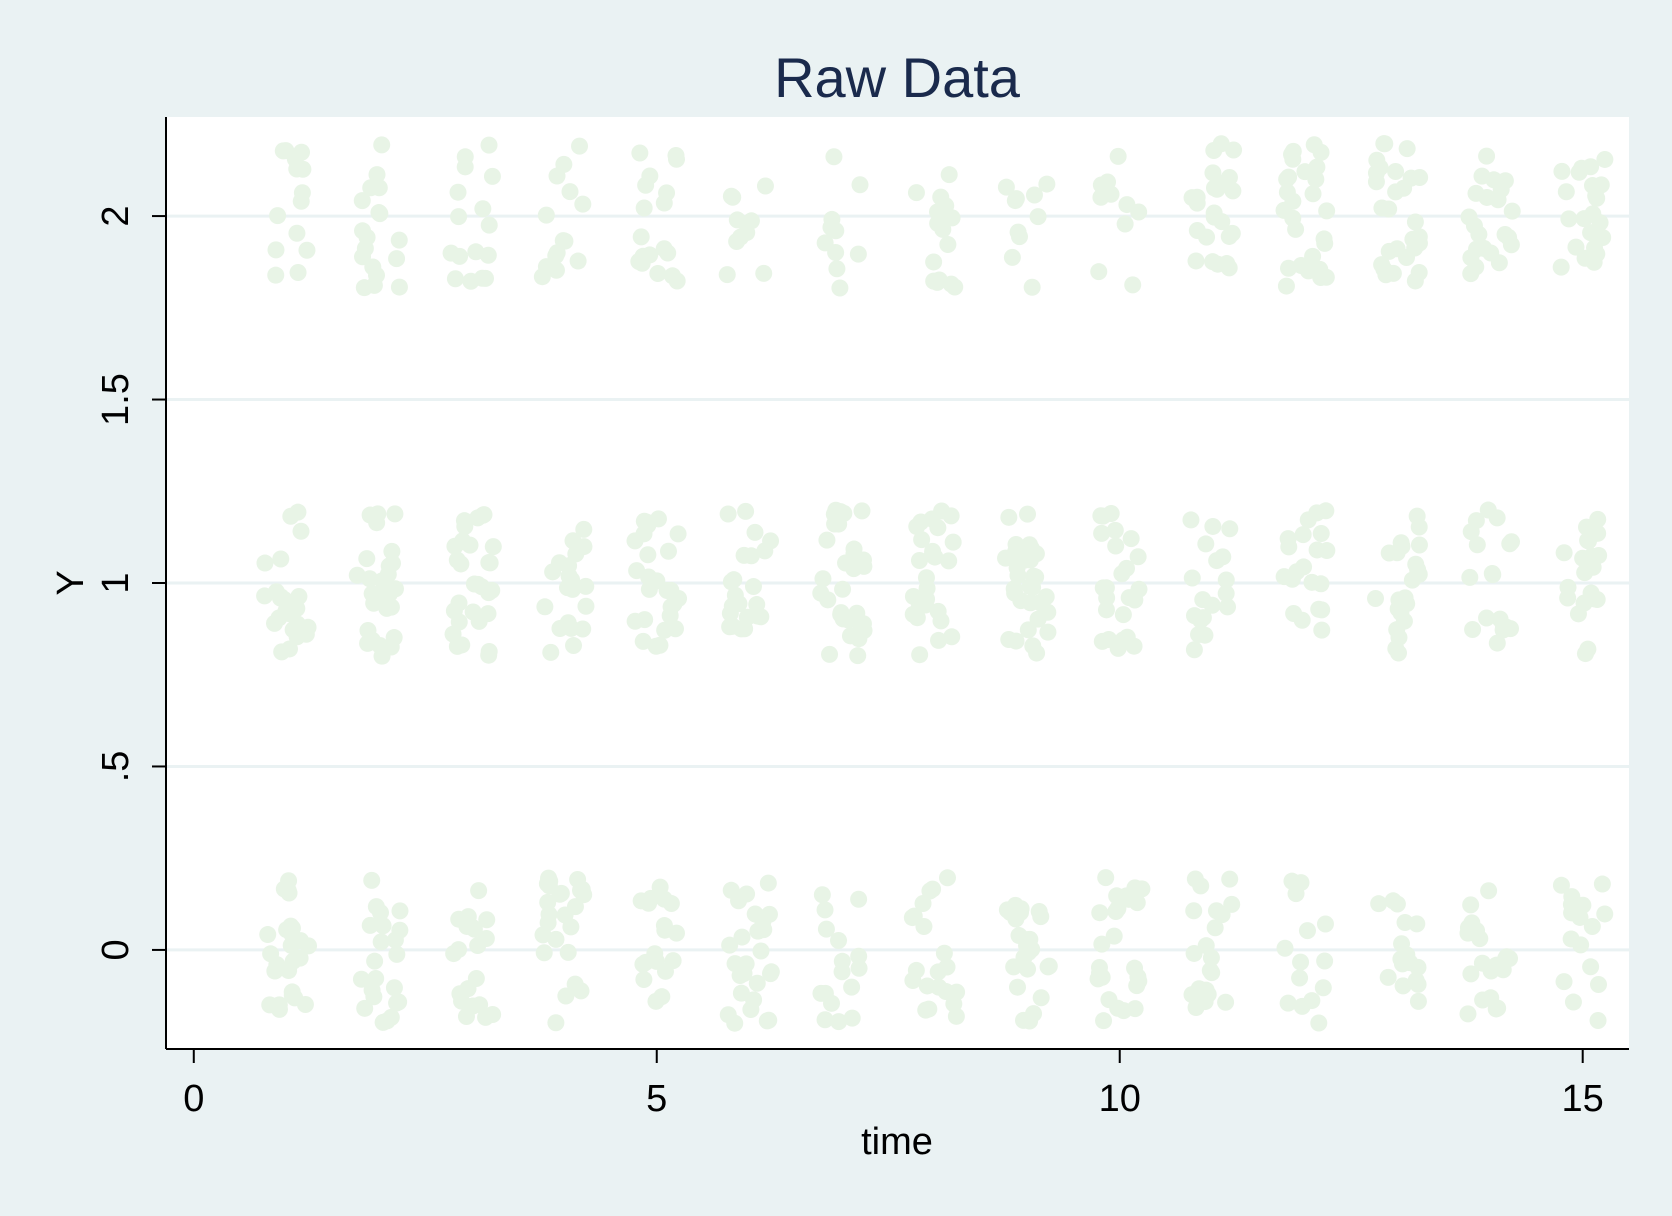 The height and width of the screenshot is (1216, 1672). I want to click on y-tick-label-4: 2, so click(116, 216).